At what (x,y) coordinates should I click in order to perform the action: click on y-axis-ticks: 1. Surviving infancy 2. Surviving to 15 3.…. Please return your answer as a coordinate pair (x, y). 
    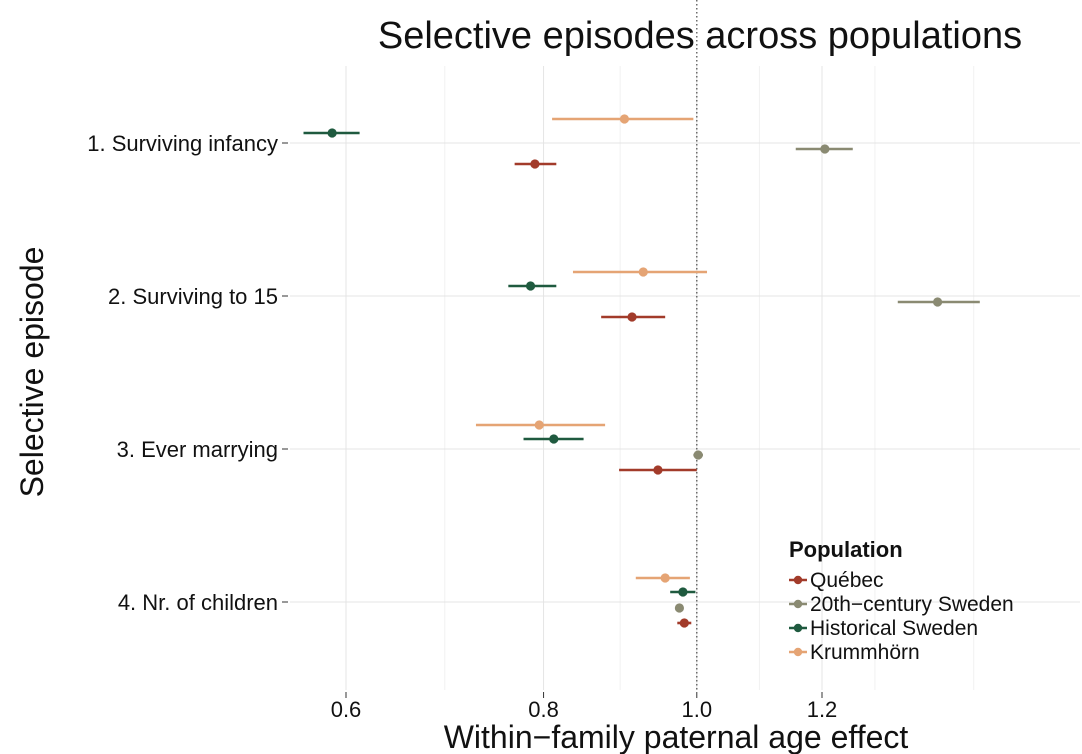
    Looking at the image, I should click on (187, 373).